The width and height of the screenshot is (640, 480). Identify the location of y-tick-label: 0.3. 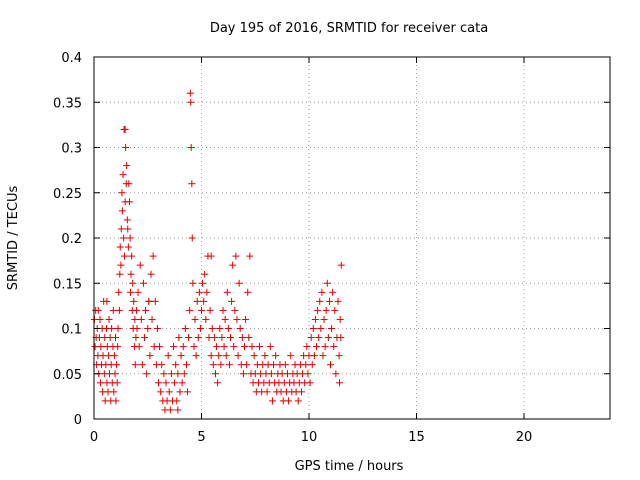
(71, 149).